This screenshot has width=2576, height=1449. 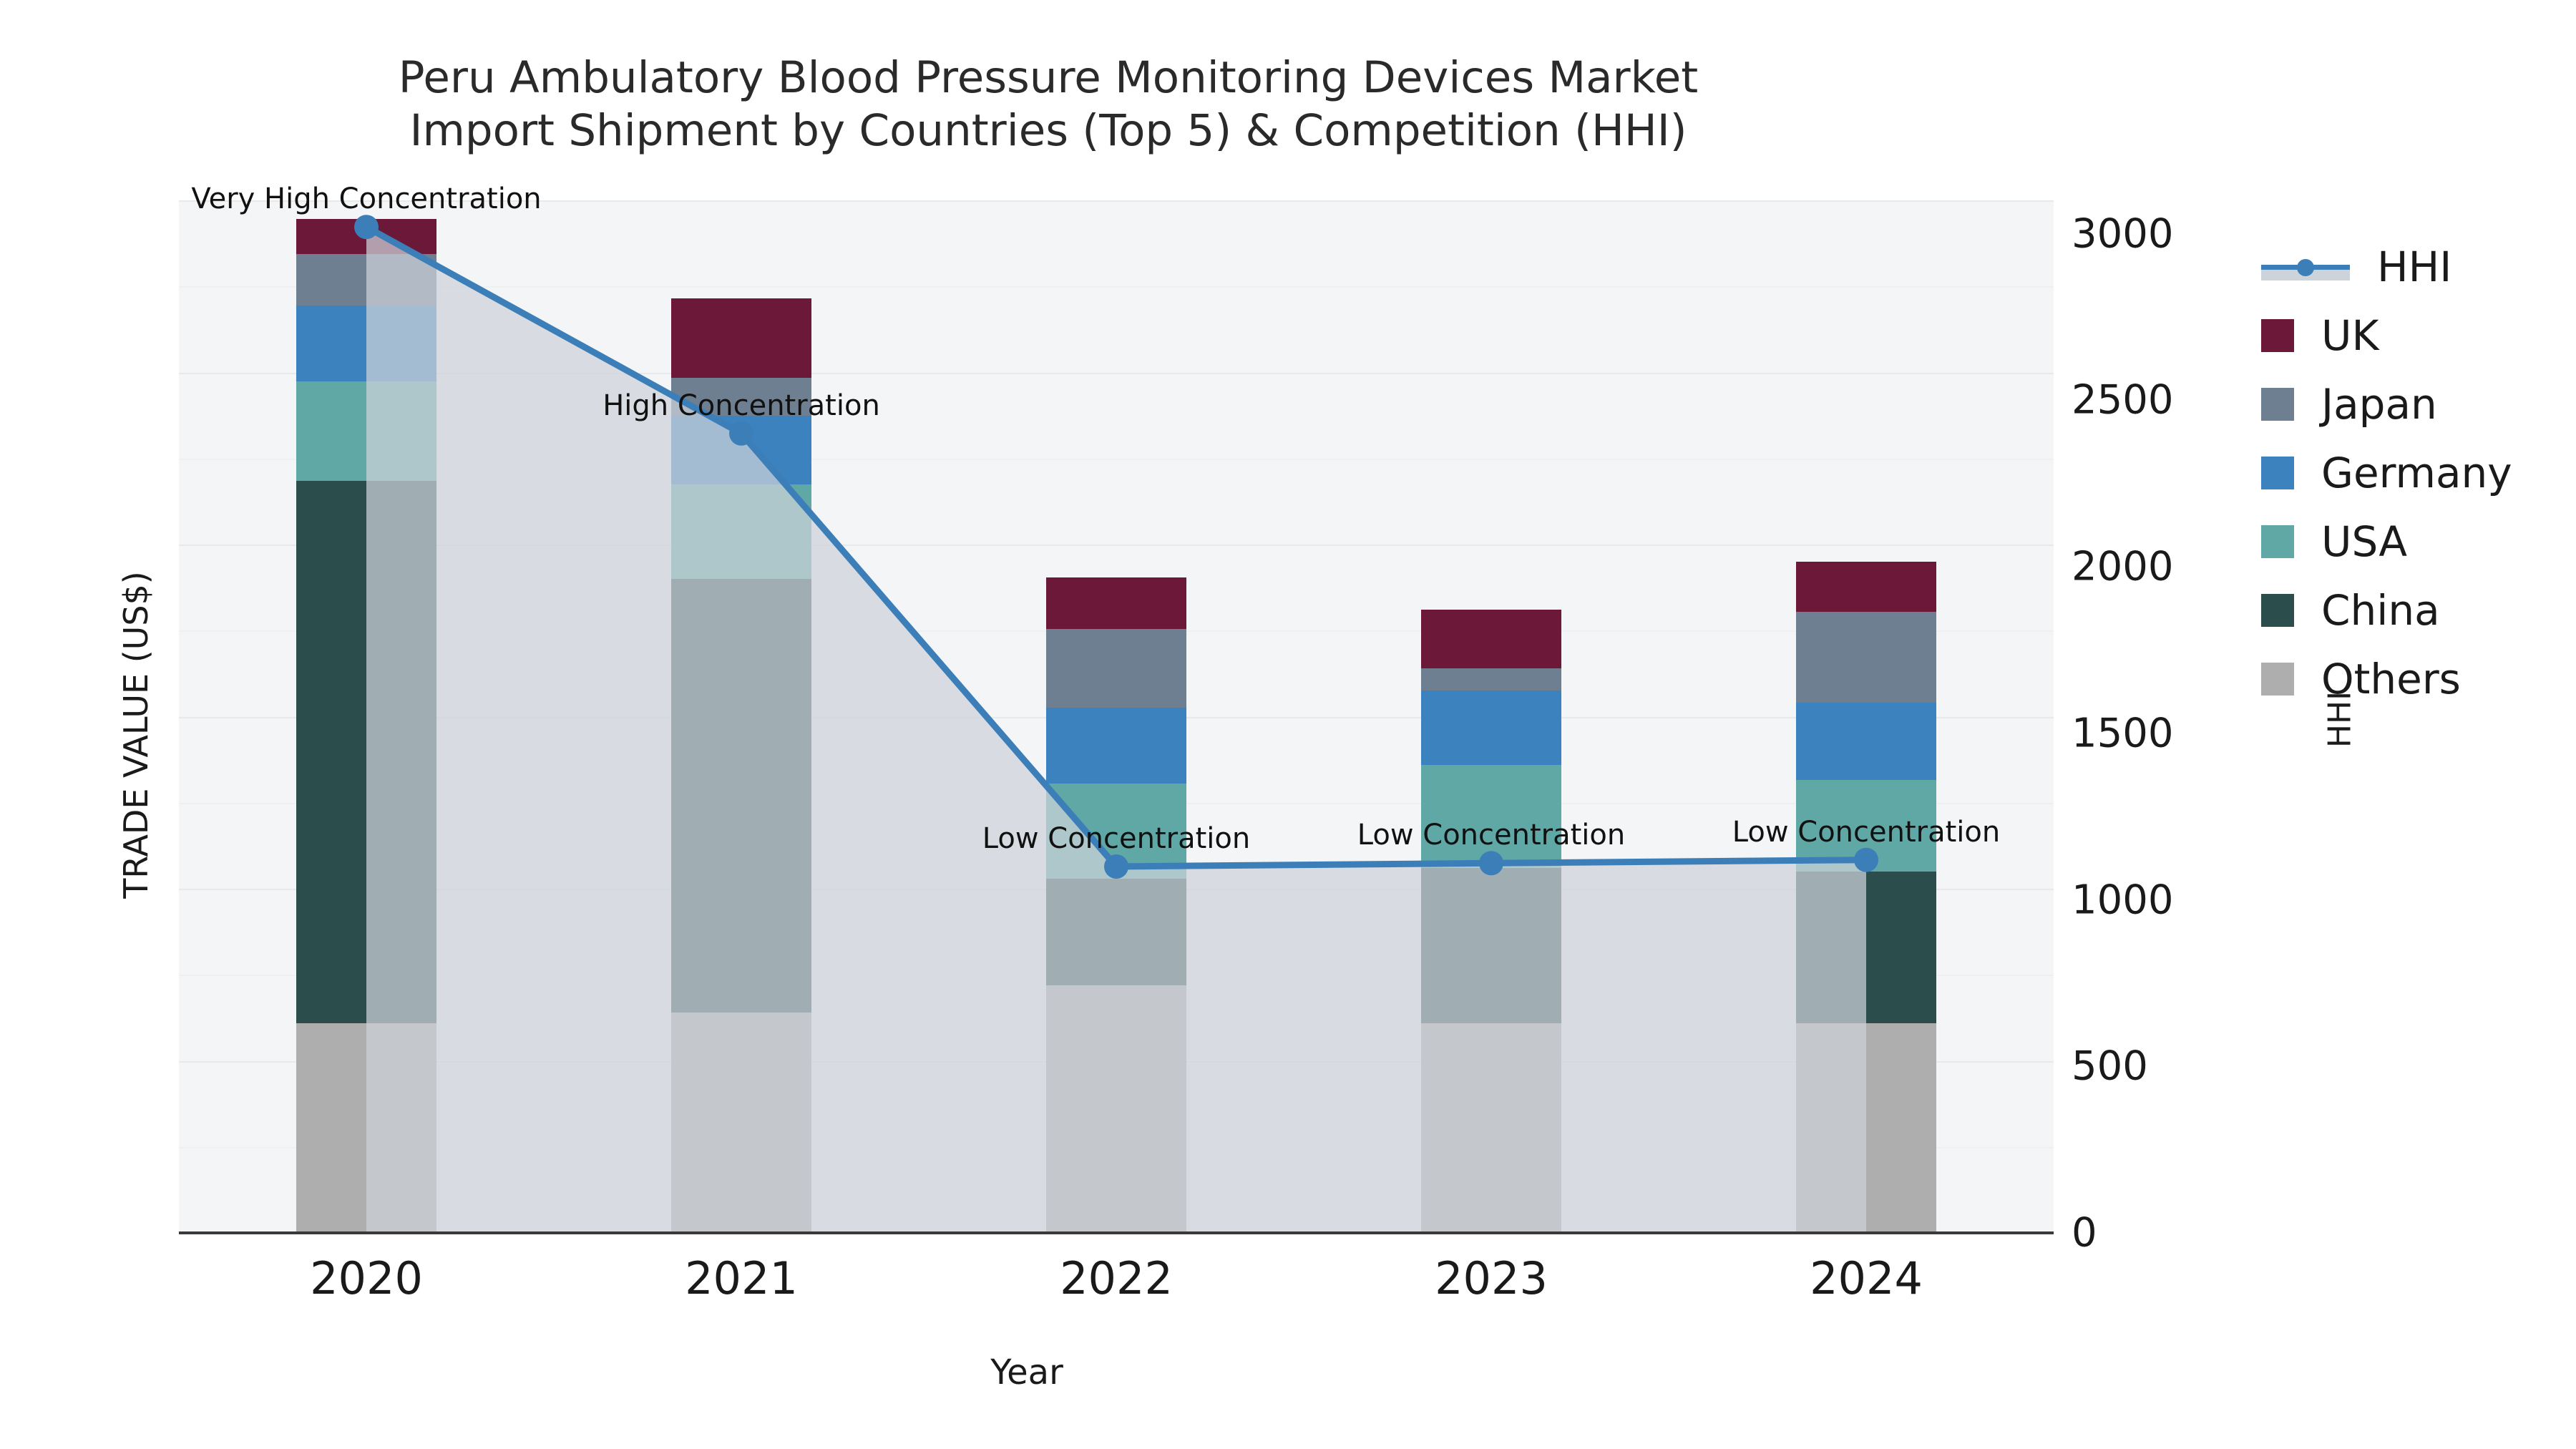 I want to click on bar-2022, so click(x=1116, y=905).